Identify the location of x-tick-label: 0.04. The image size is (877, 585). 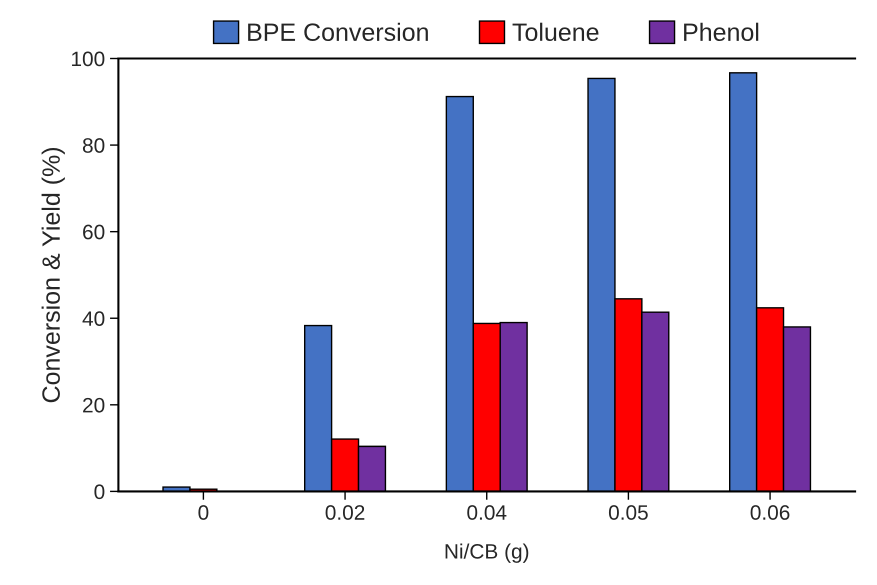
(486, 512).